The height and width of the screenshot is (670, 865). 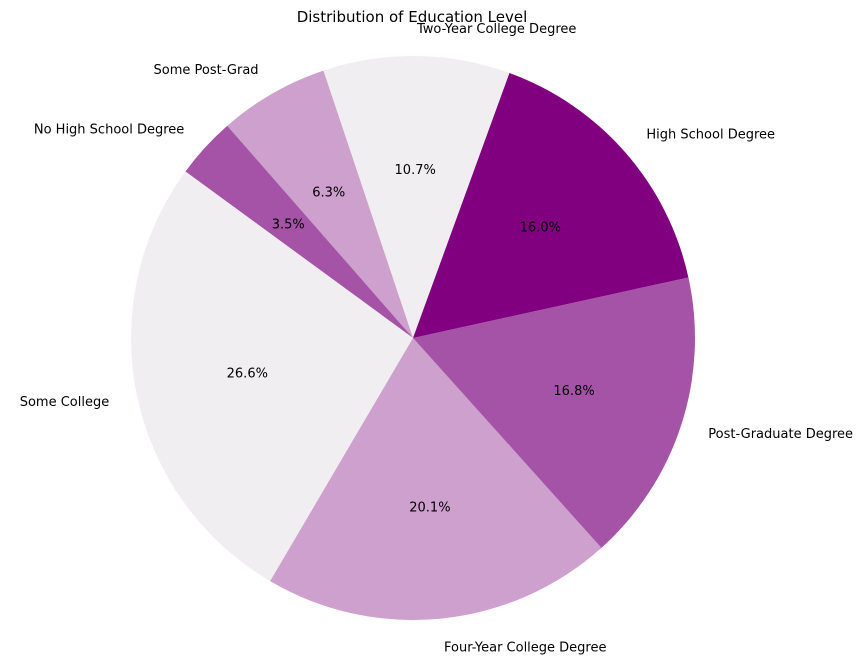 I want to click on pie-slice-no-high-school-degree, so click(x=299, y=231).